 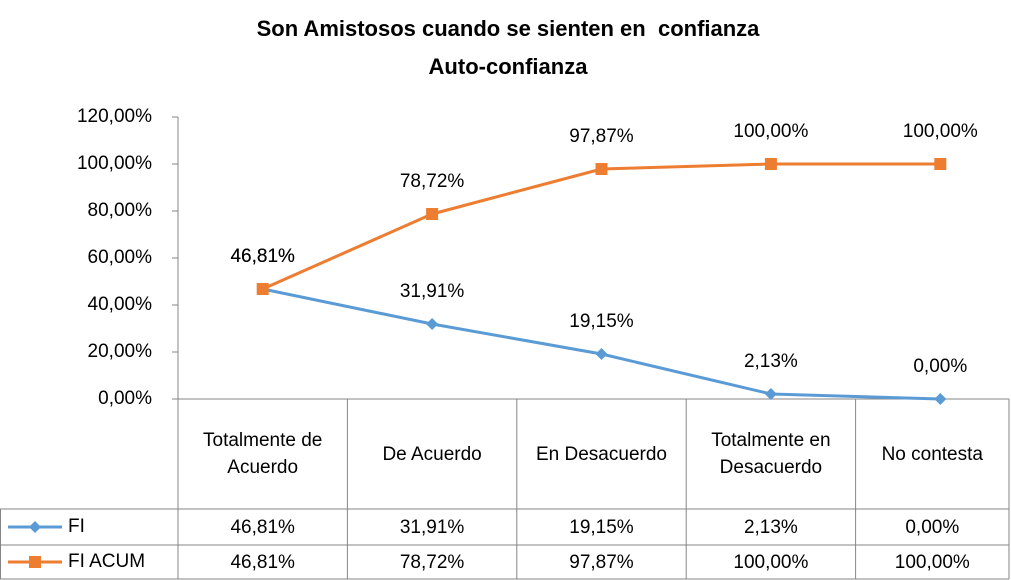 What do you see at coordinates (432, 527) in the screenshot?
I see `table-value: 31,91%` at bounding box center [432, 527].